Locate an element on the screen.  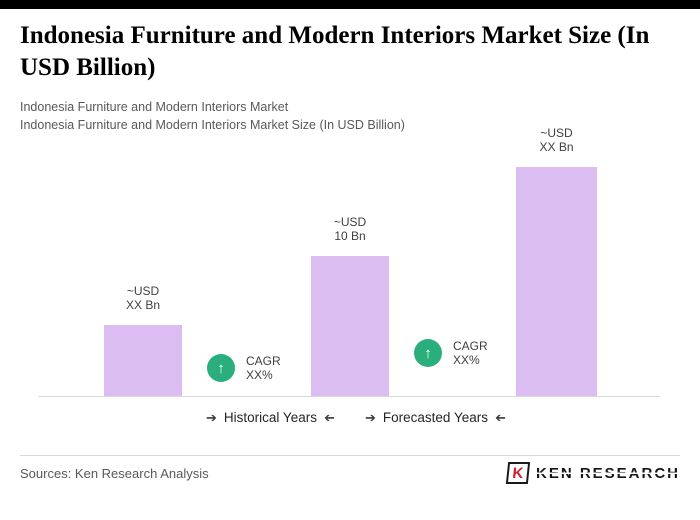
ken-research-logo-text: KEN RESEARCH is located at coordinates (607, 473).